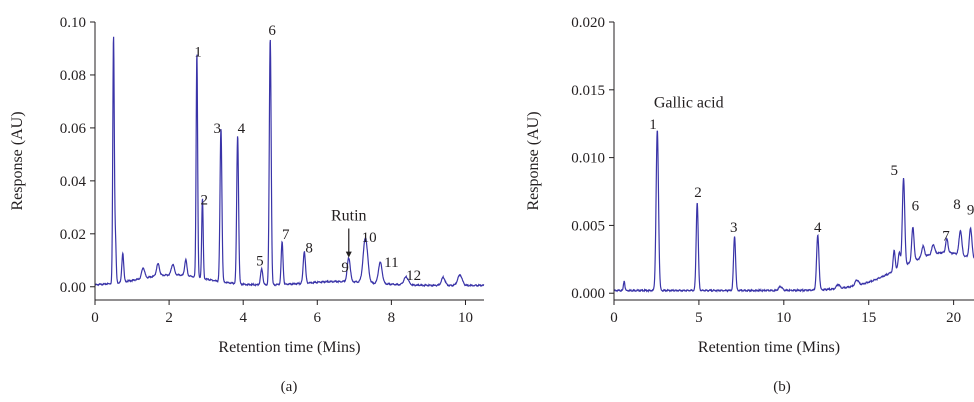  What do you see at coordinates (243, 318) in the screenshot?
I see `x-tick-label: 4` at bounding box center [243, 318].